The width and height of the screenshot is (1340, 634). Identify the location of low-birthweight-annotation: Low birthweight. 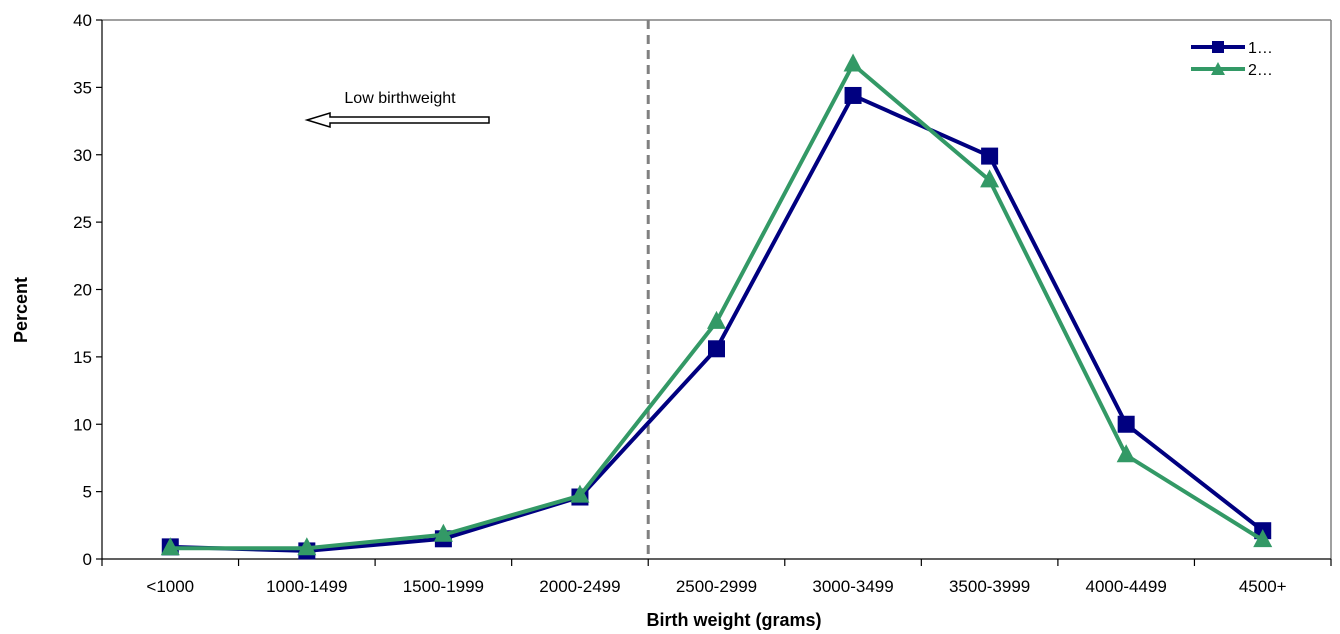
(397, 109).